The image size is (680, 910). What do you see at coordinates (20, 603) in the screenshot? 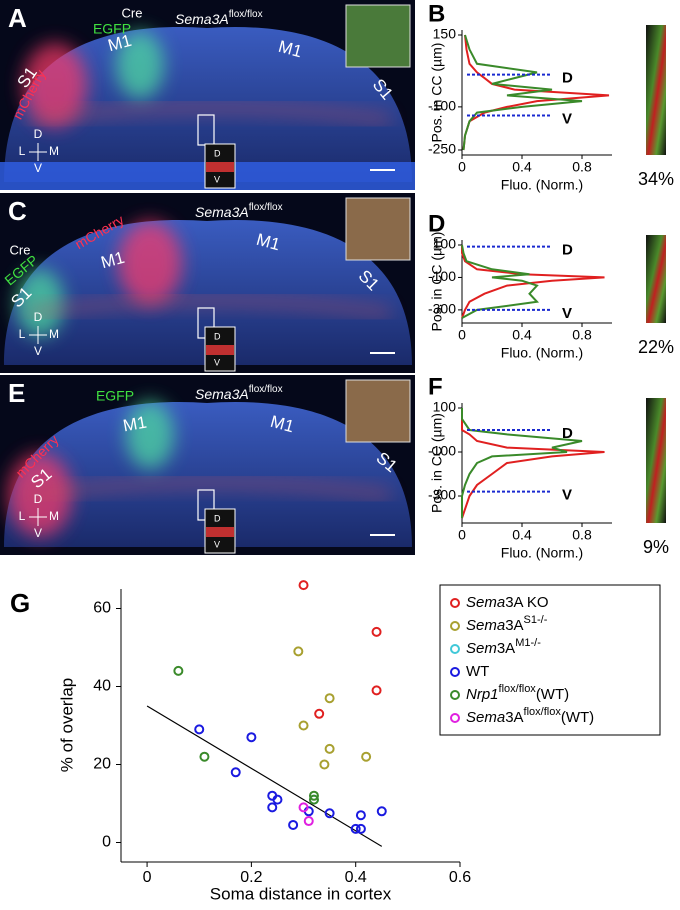
I see `panel-letter: G` at bounding box center [20, 603].